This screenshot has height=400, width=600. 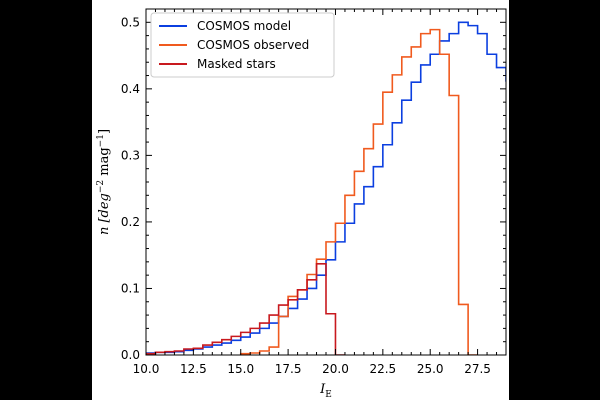 I want to click on legend-box, so click(x=242, y=45).